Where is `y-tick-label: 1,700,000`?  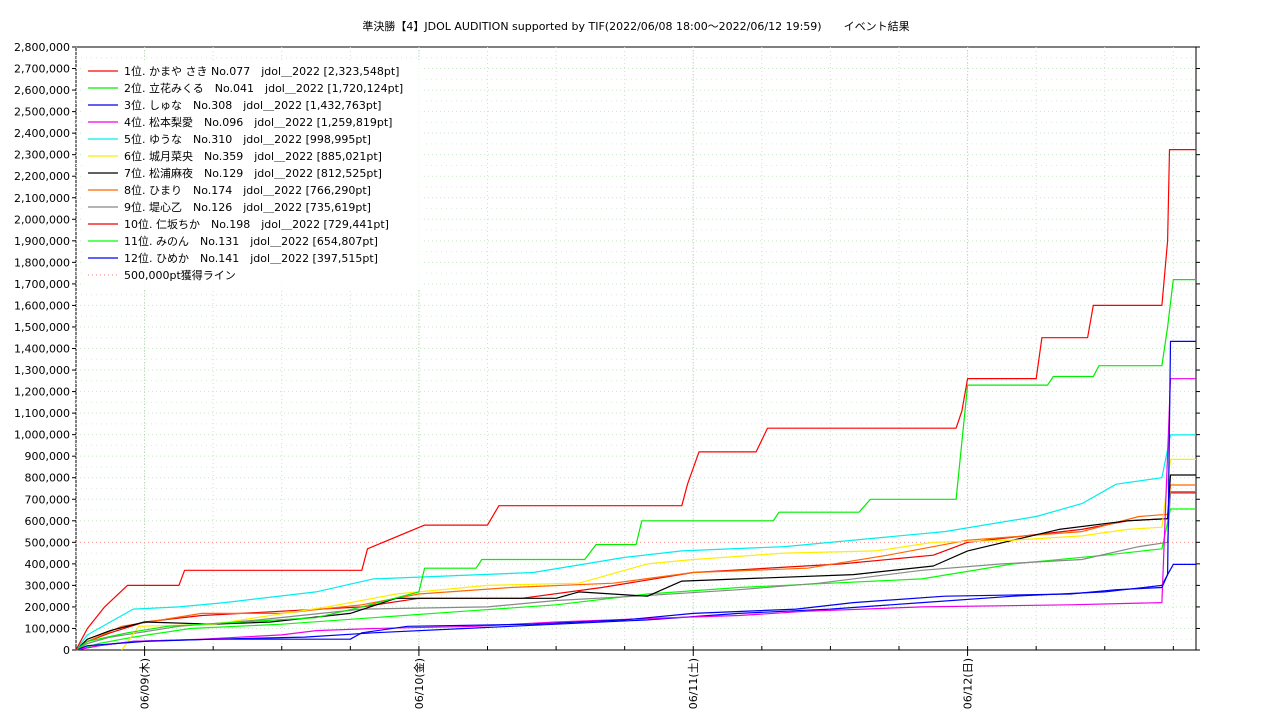
y-tick-label: 1,700,000 is located at coordinates (42, 284).